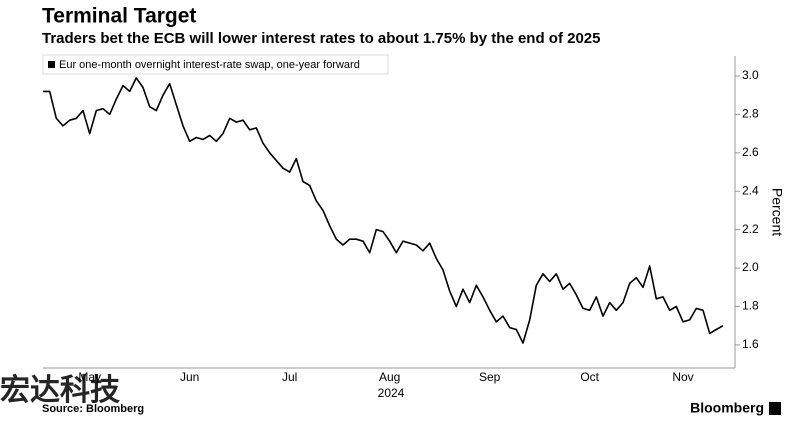 The image size is (812, 423). What do you see at coordinates (750, 344) in the screenshot?
I see `y-tick-label: 1.6` at bounding box center [750, 344].